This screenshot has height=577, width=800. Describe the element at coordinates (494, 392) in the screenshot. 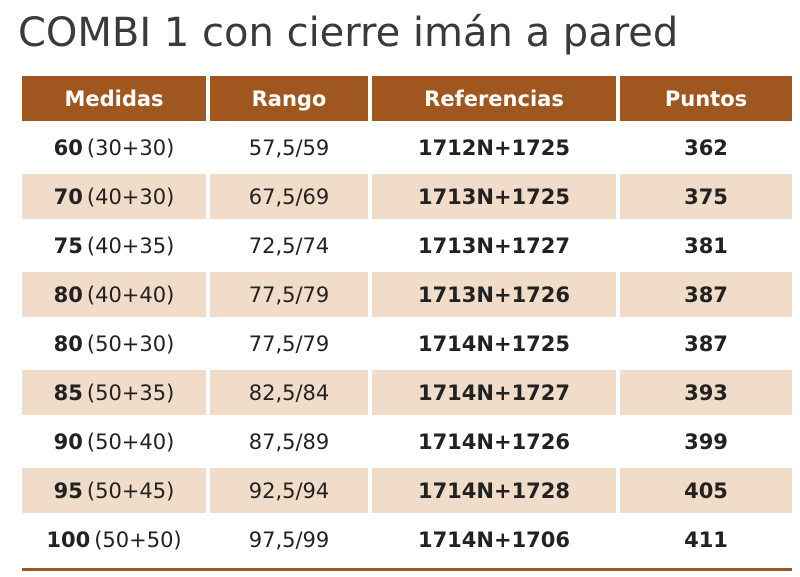

I see `cell-referencia: 1714N+1727` at that location.